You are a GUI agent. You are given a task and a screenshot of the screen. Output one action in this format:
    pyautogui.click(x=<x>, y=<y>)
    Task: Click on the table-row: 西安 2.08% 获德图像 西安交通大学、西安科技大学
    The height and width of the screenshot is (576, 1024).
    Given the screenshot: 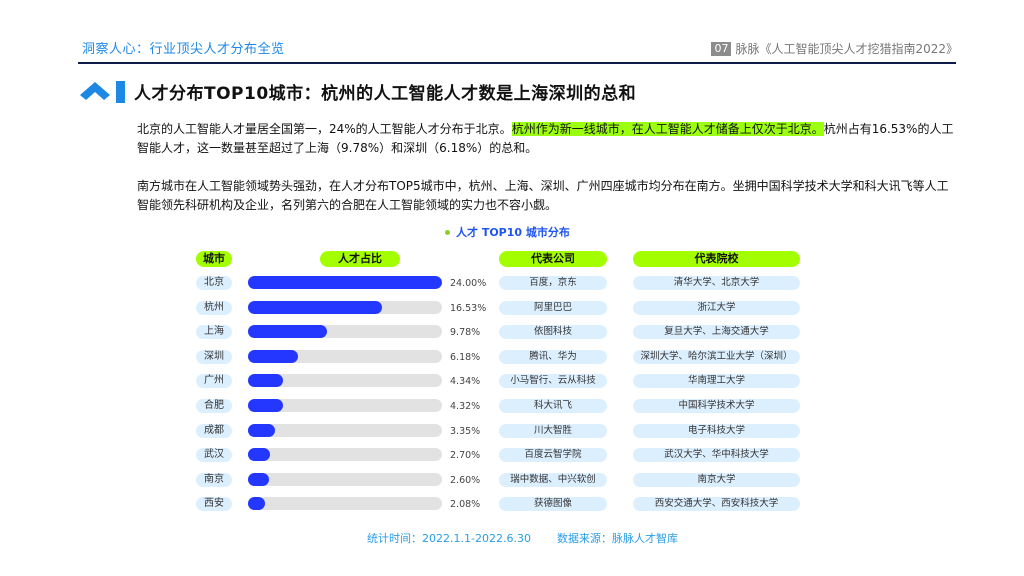 What is the action you would take?
    pyautogui.click(x=512, y=504)
    